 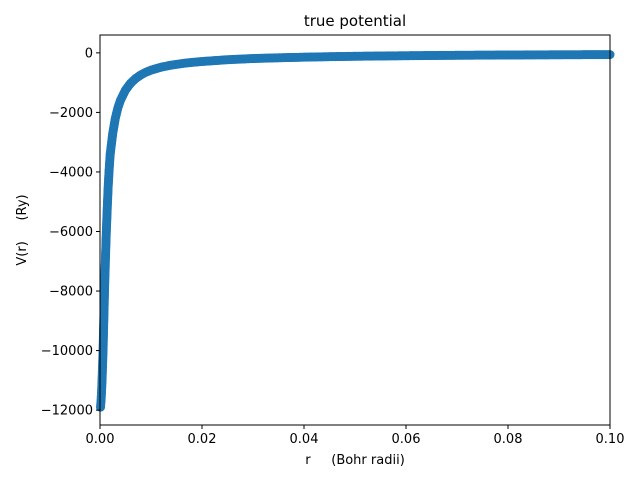 What do you see at coordinates (202, 439) in the screenshot?
I see `x-tick-label: 0.02` at bounding box center [202, 439].